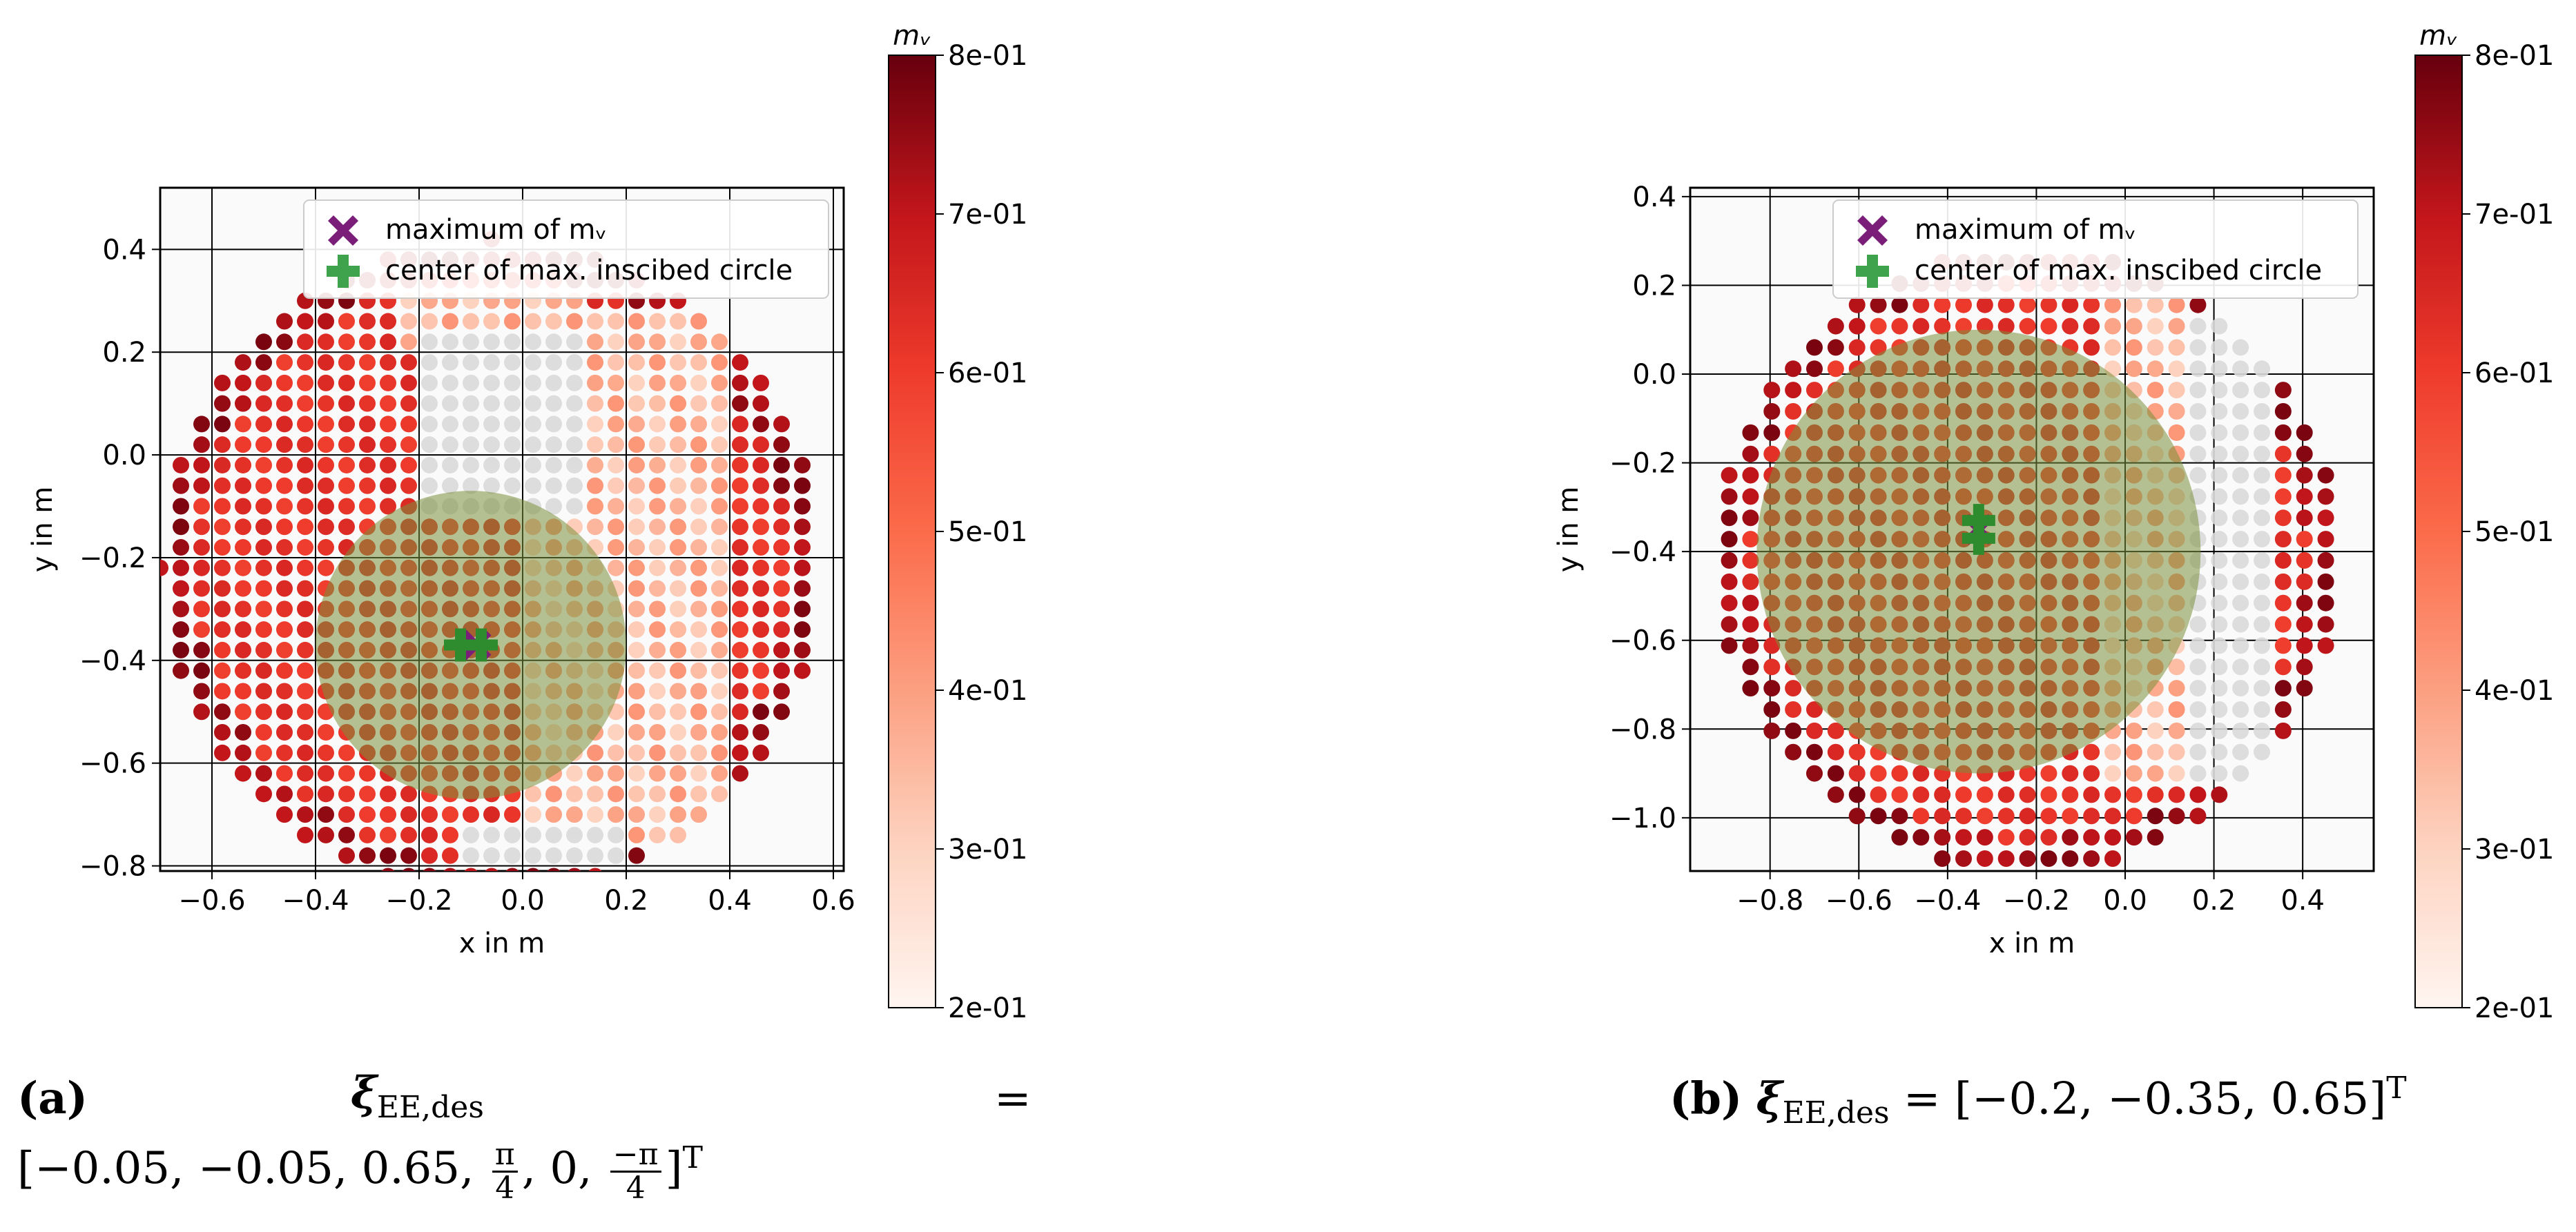  Describe the element at coordinates (981, 532) in the screenshot. I see `colorbar-ticks-a: 2e-01 3e-01 4e-01 5e-01 6e-01 7e-01 8e-01` at that location.